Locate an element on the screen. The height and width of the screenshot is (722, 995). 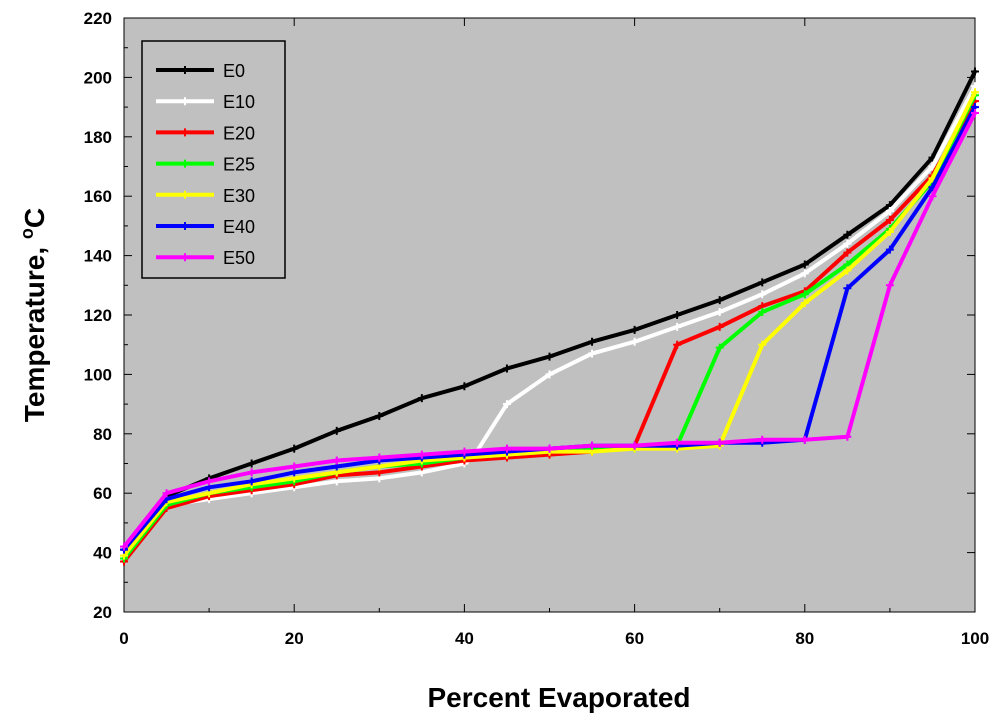
x-tick-label: 20 is located at coordinates (294, 638).